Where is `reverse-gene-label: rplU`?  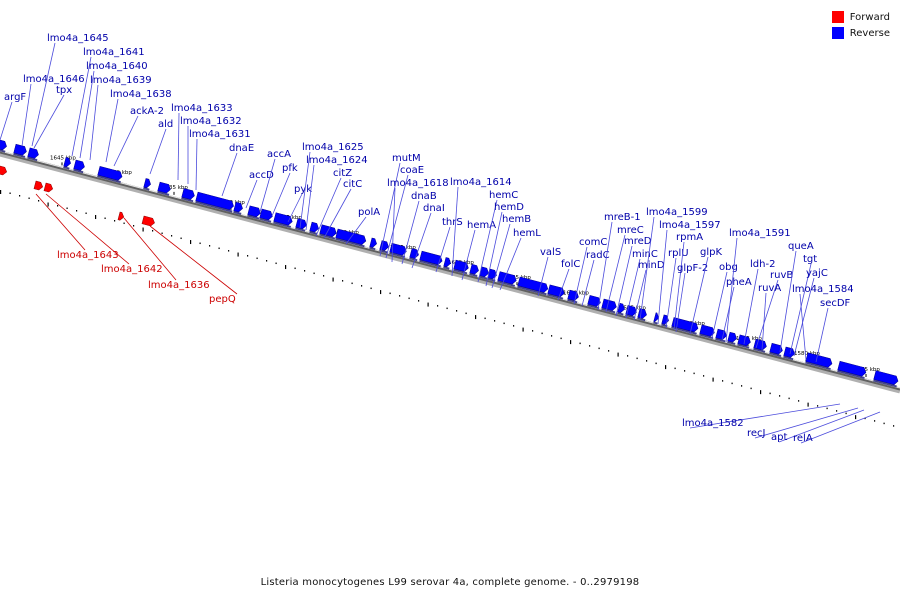
reverse-gene-label: rplU is located at coordinates (678, 253).